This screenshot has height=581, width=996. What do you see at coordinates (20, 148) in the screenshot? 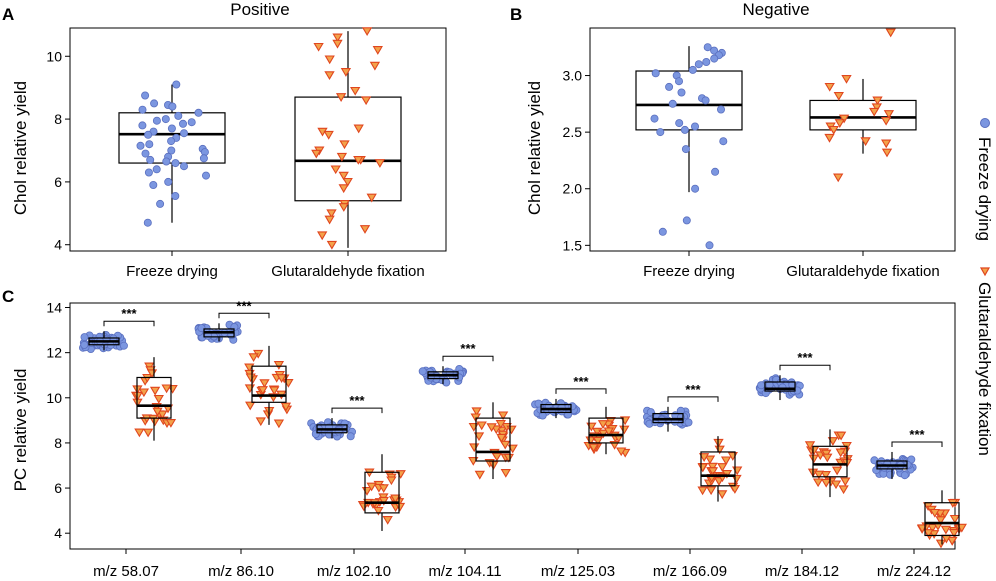
I see `panel-a-y-axis-label: Chol relative yield` at bounding box center [20, 148].